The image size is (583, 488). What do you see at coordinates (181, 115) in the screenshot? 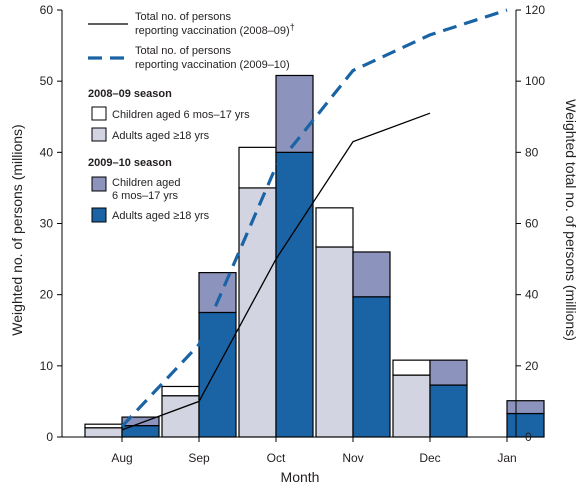
I see `legend-label: Children aged 6 mos–17 yrs` at bounding box center [181, 115].